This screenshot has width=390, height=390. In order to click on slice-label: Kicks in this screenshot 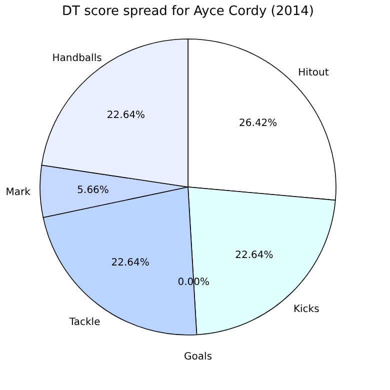, I will do `click(306, 310)`.